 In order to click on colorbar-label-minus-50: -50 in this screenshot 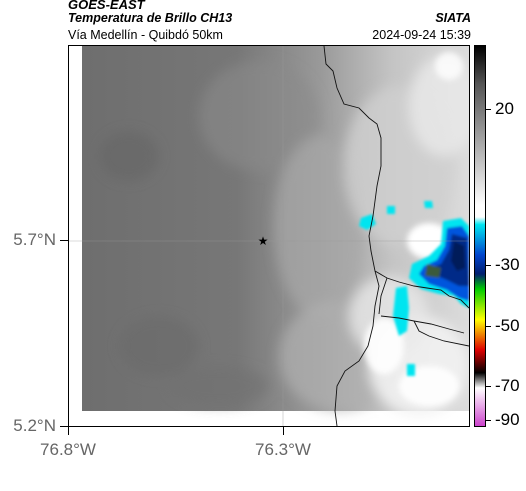, I will do `click(507, 325)`.